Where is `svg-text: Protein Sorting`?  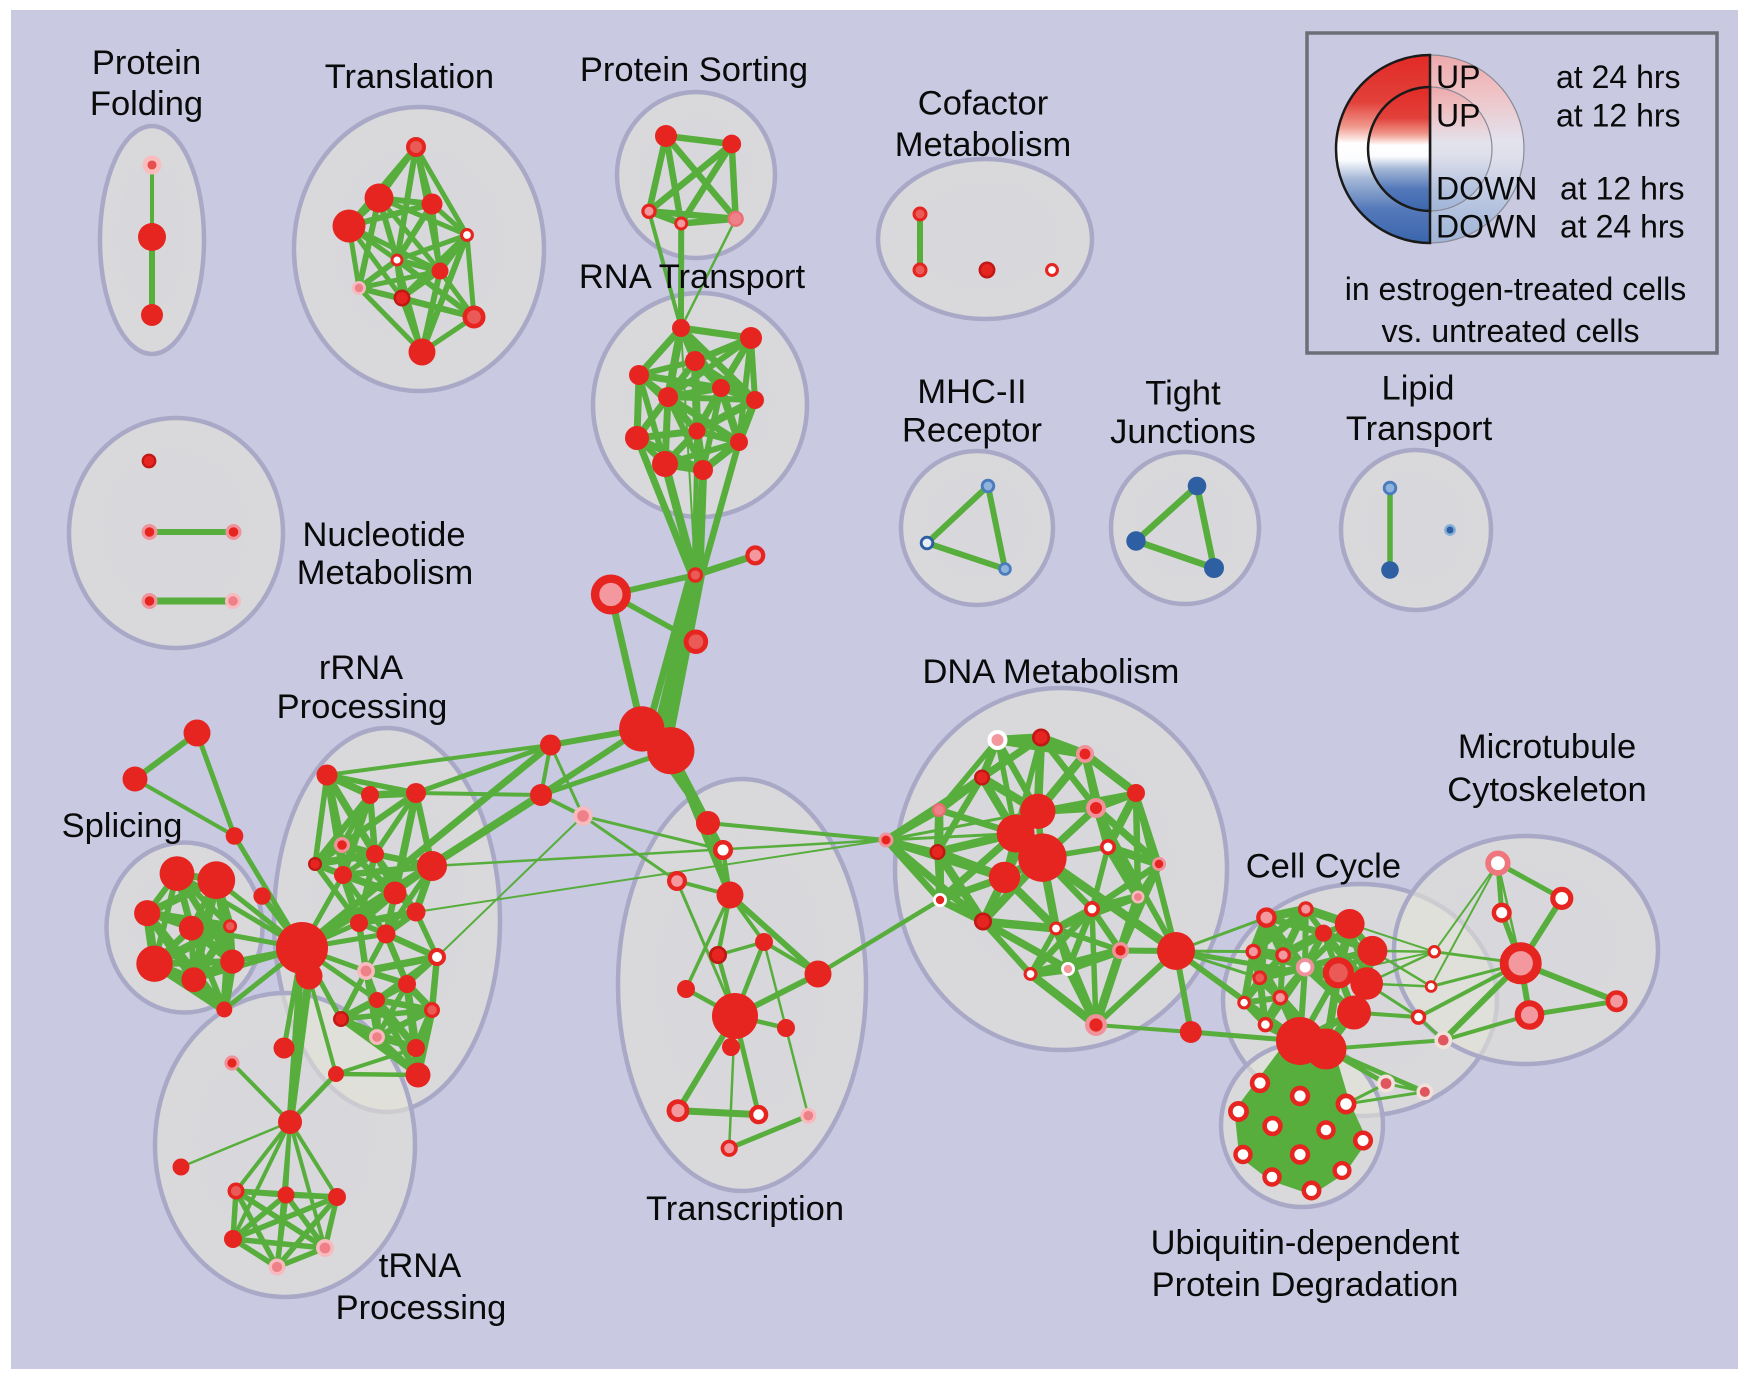 svg-text: Protein Sorting is located at coordinates (694, 70).